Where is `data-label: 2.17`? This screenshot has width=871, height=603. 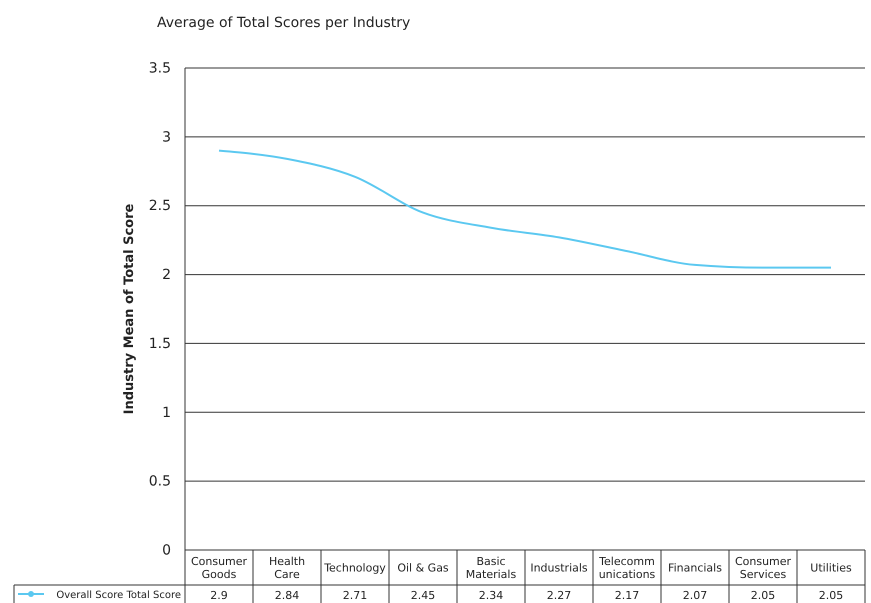 data-label: 2.17 is located at coordinates (627, 595).